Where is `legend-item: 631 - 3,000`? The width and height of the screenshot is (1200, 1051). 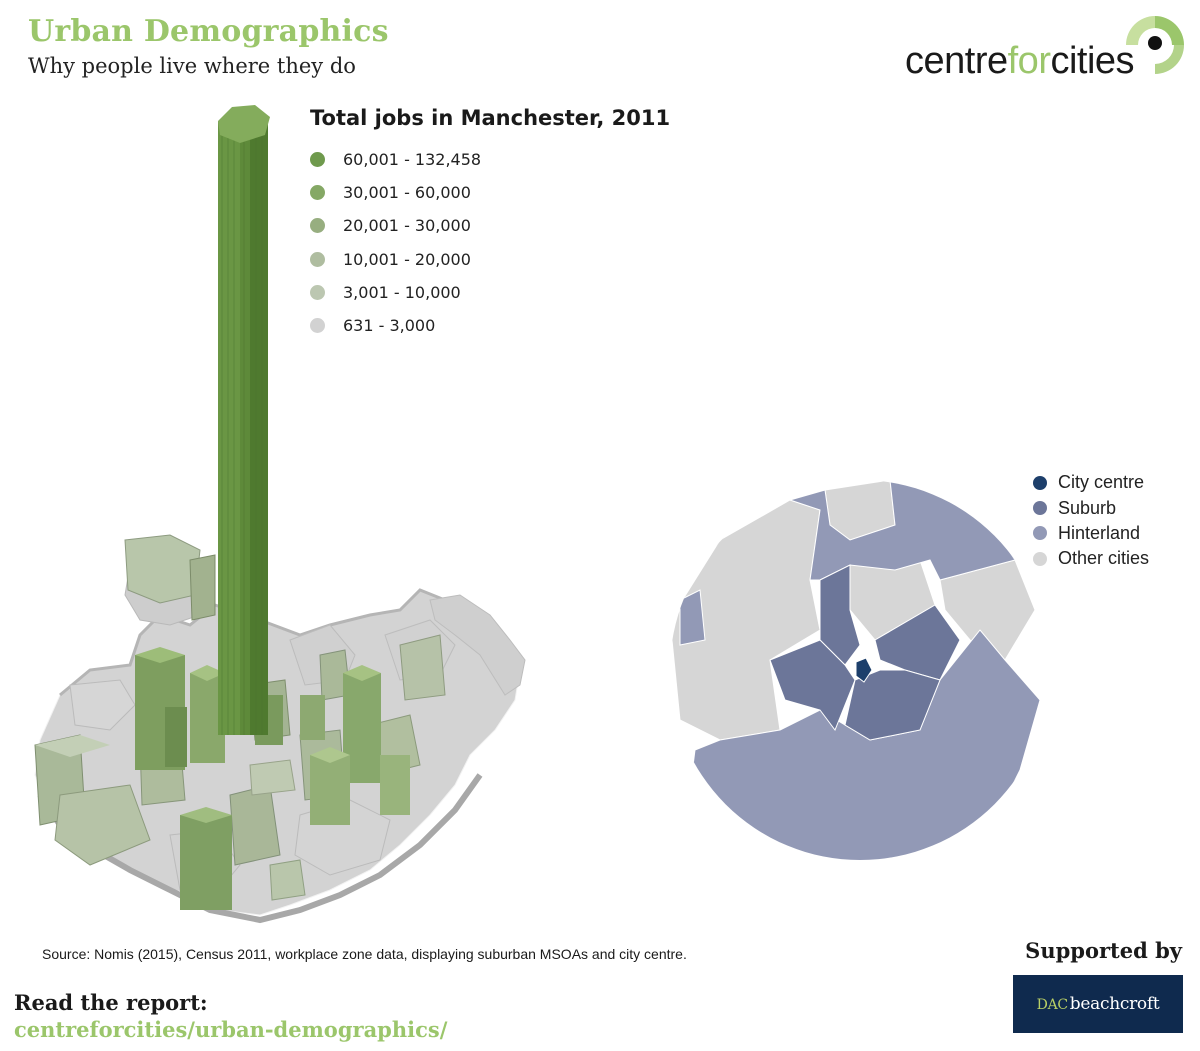
legend-item: 631 - 3,000 is located at coordinates (395, 325).